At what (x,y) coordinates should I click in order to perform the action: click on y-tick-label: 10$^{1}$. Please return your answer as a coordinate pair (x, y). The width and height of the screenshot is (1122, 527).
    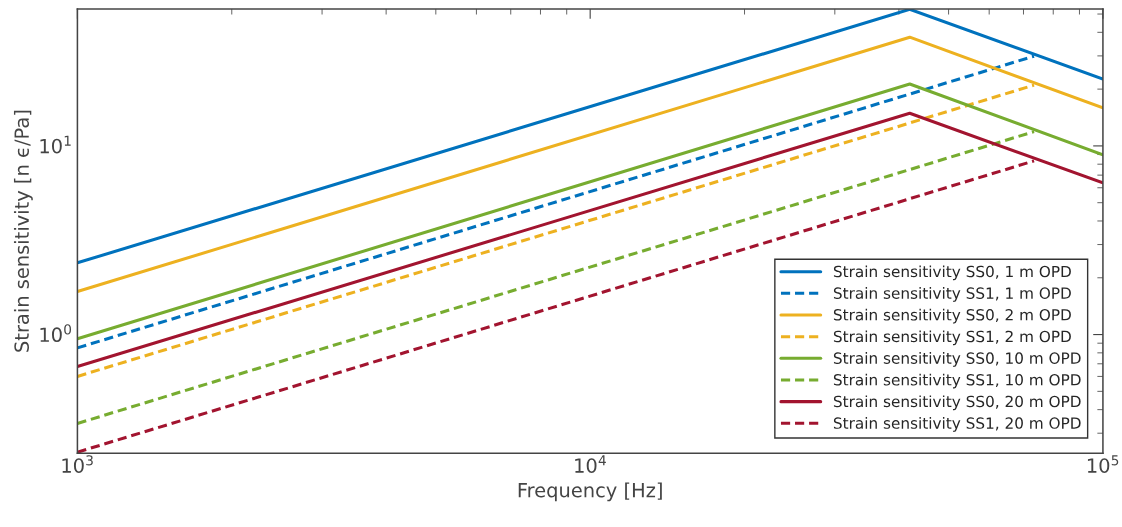
    Looking at the image, I should click on (55, 144).